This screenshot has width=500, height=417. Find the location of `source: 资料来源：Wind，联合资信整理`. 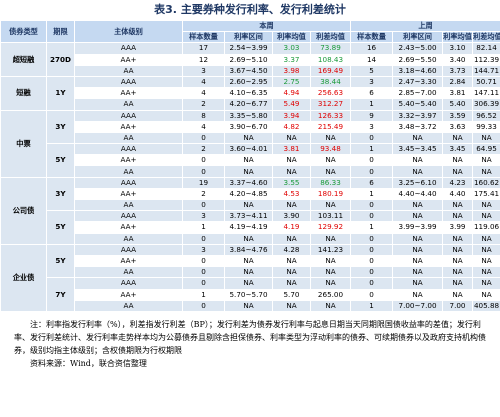

source: 资料来源：Wind，联合资信整理 is located at coordinates (88, 363).